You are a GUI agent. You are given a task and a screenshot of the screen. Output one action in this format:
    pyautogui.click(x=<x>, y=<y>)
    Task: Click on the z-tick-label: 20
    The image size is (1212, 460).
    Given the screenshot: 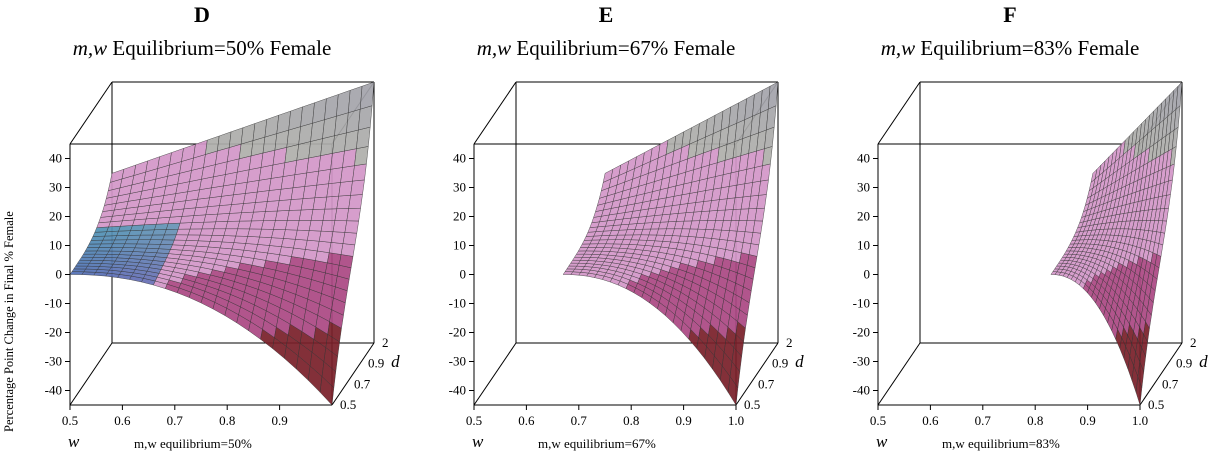 What is the action you would take?
    pyautogui.click(x=459, y=216)
    